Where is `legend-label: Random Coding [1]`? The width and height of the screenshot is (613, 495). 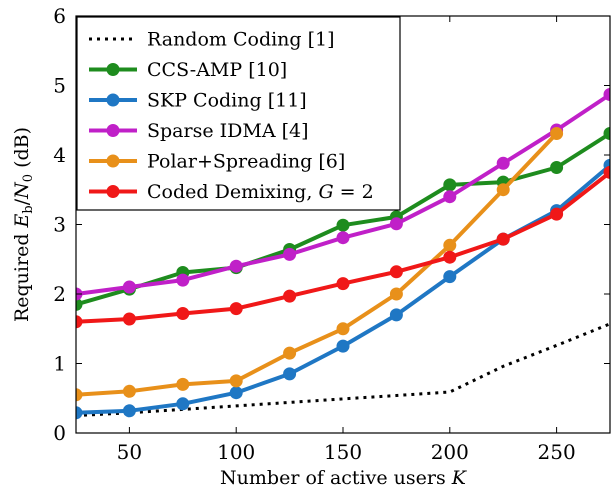 legend-label: Random Coding [1] is located at coordinates (241, 40).